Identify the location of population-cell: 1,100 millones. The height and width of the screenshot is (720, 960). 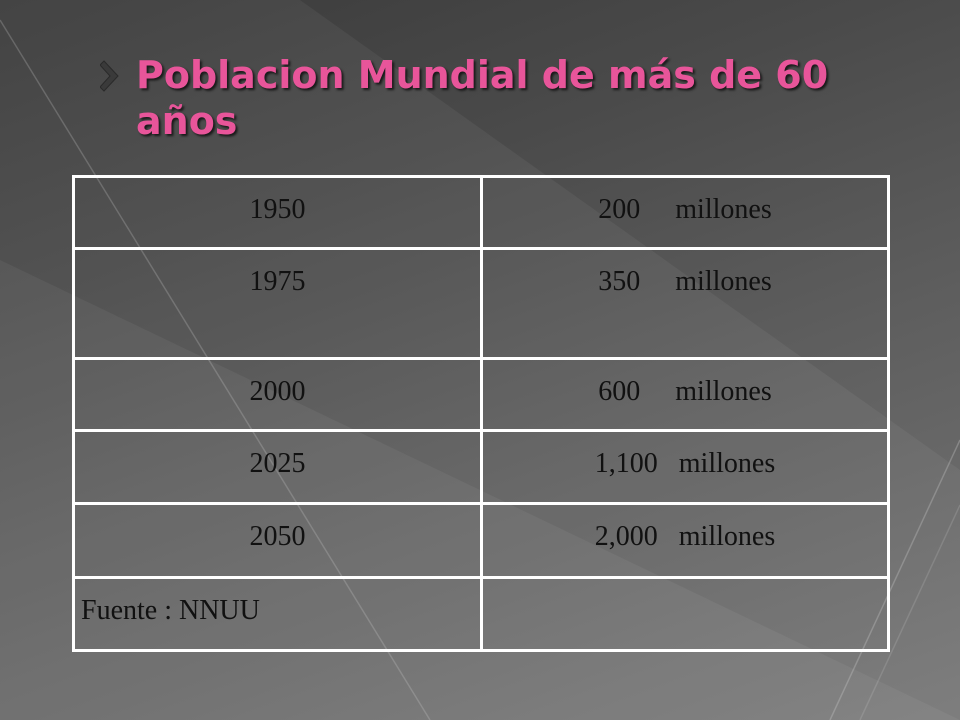
(685, 467).